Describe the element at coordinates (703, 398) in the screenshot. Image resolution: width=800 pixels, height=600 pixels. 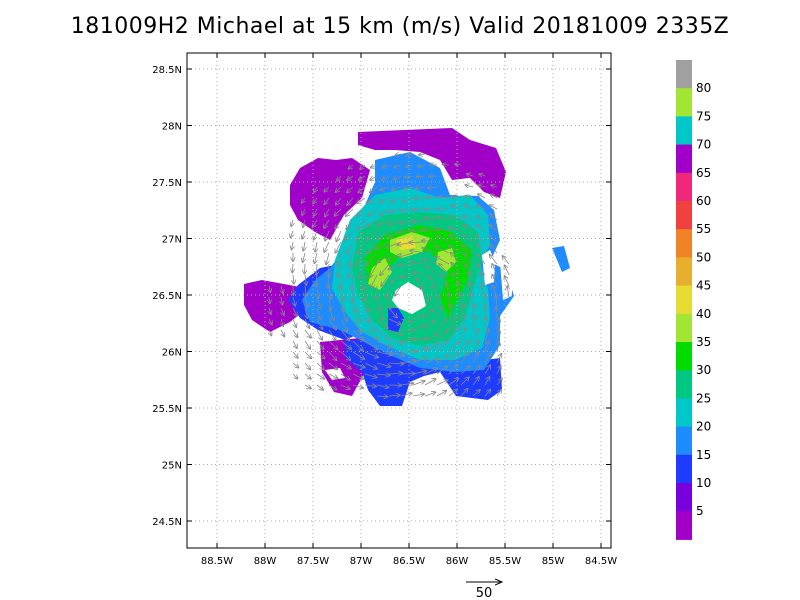
I see `colorbar-label: 25` at that location.